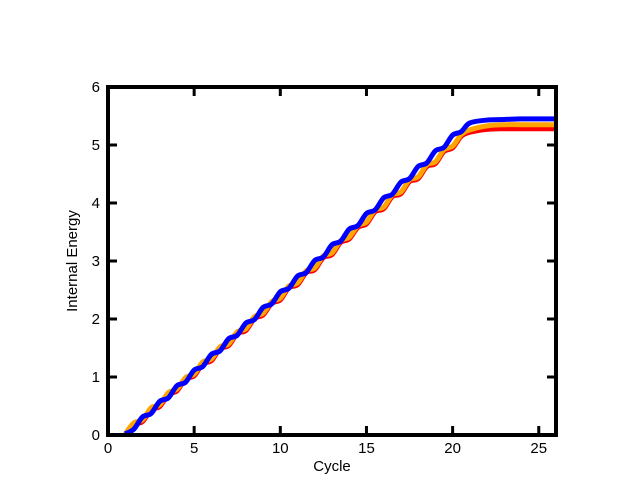 Image resolution: width=638 pixels, height=487 pixels. What do you see at coordinates (108, 448) in the screenshot?
I see `x-tick-label: 0` at bounding box center [108, 448].